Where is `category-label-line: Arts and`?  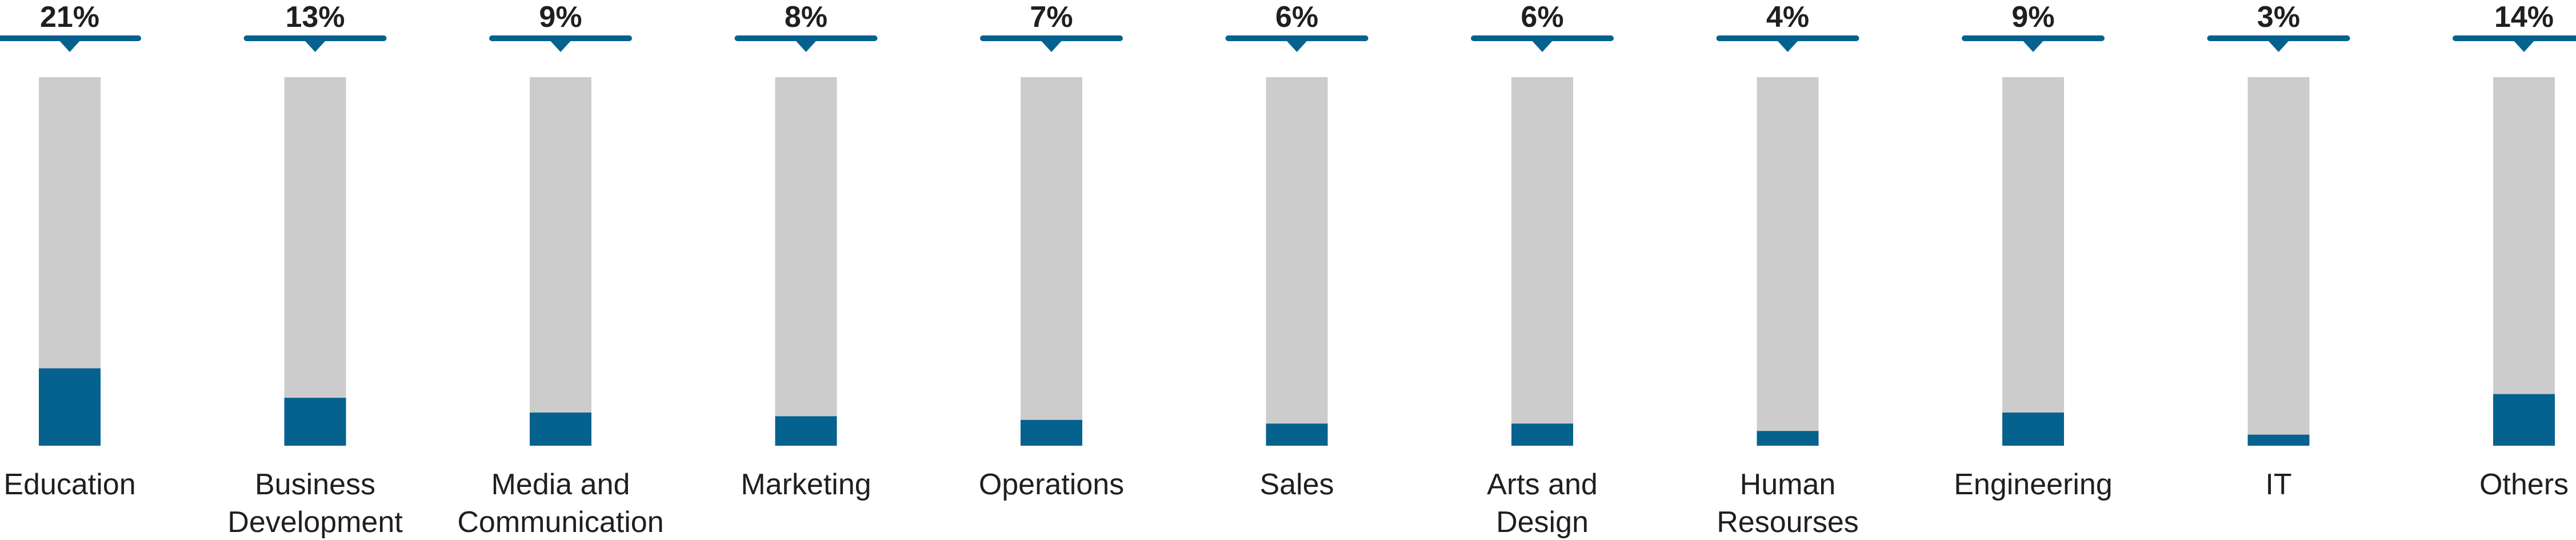
category-label-line: Arts and is located at coordinates (1542, 484).